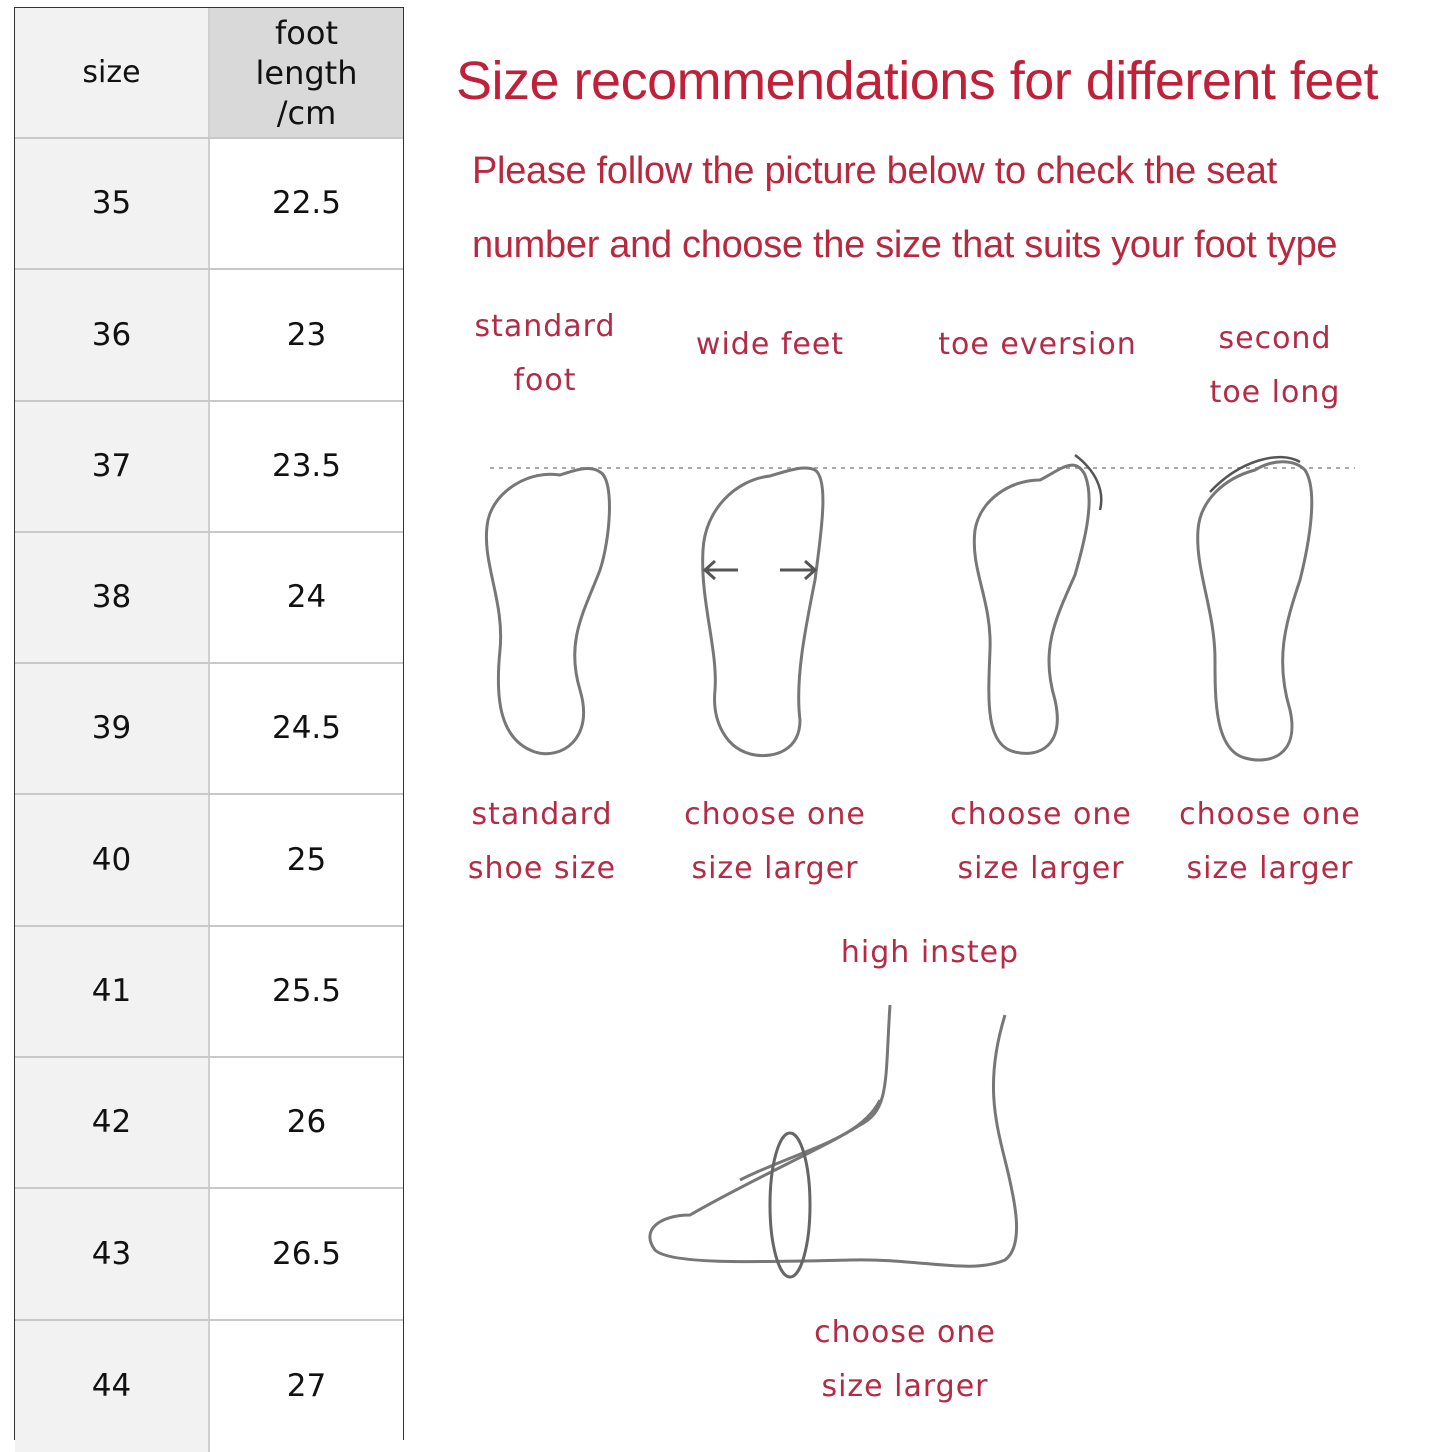  What do you see at coordinates (112, 204) in the screenshot?
I see `size-cell: 35` at bounding box center [112, 204].